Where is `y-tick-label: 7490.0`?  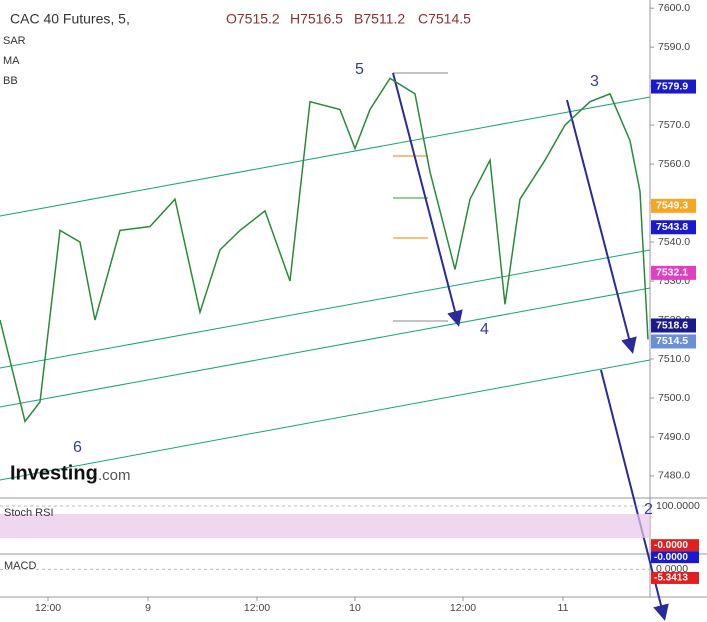 y-tick-label: 7490.0 is located at coordinates (674, 437).